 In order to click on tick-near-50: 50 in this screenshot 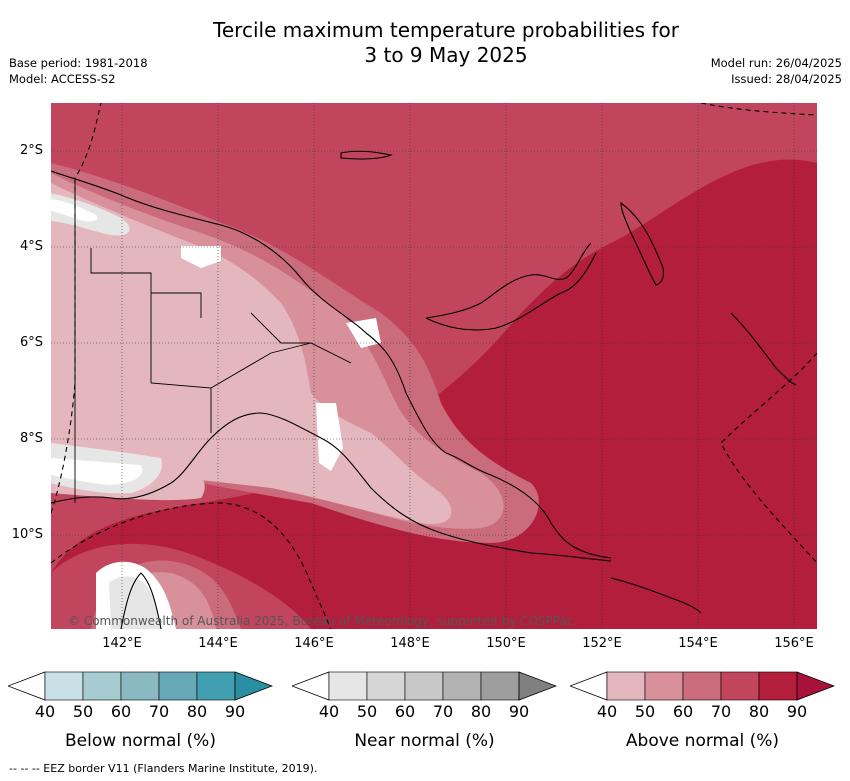, I will do `click(367, 711)`.